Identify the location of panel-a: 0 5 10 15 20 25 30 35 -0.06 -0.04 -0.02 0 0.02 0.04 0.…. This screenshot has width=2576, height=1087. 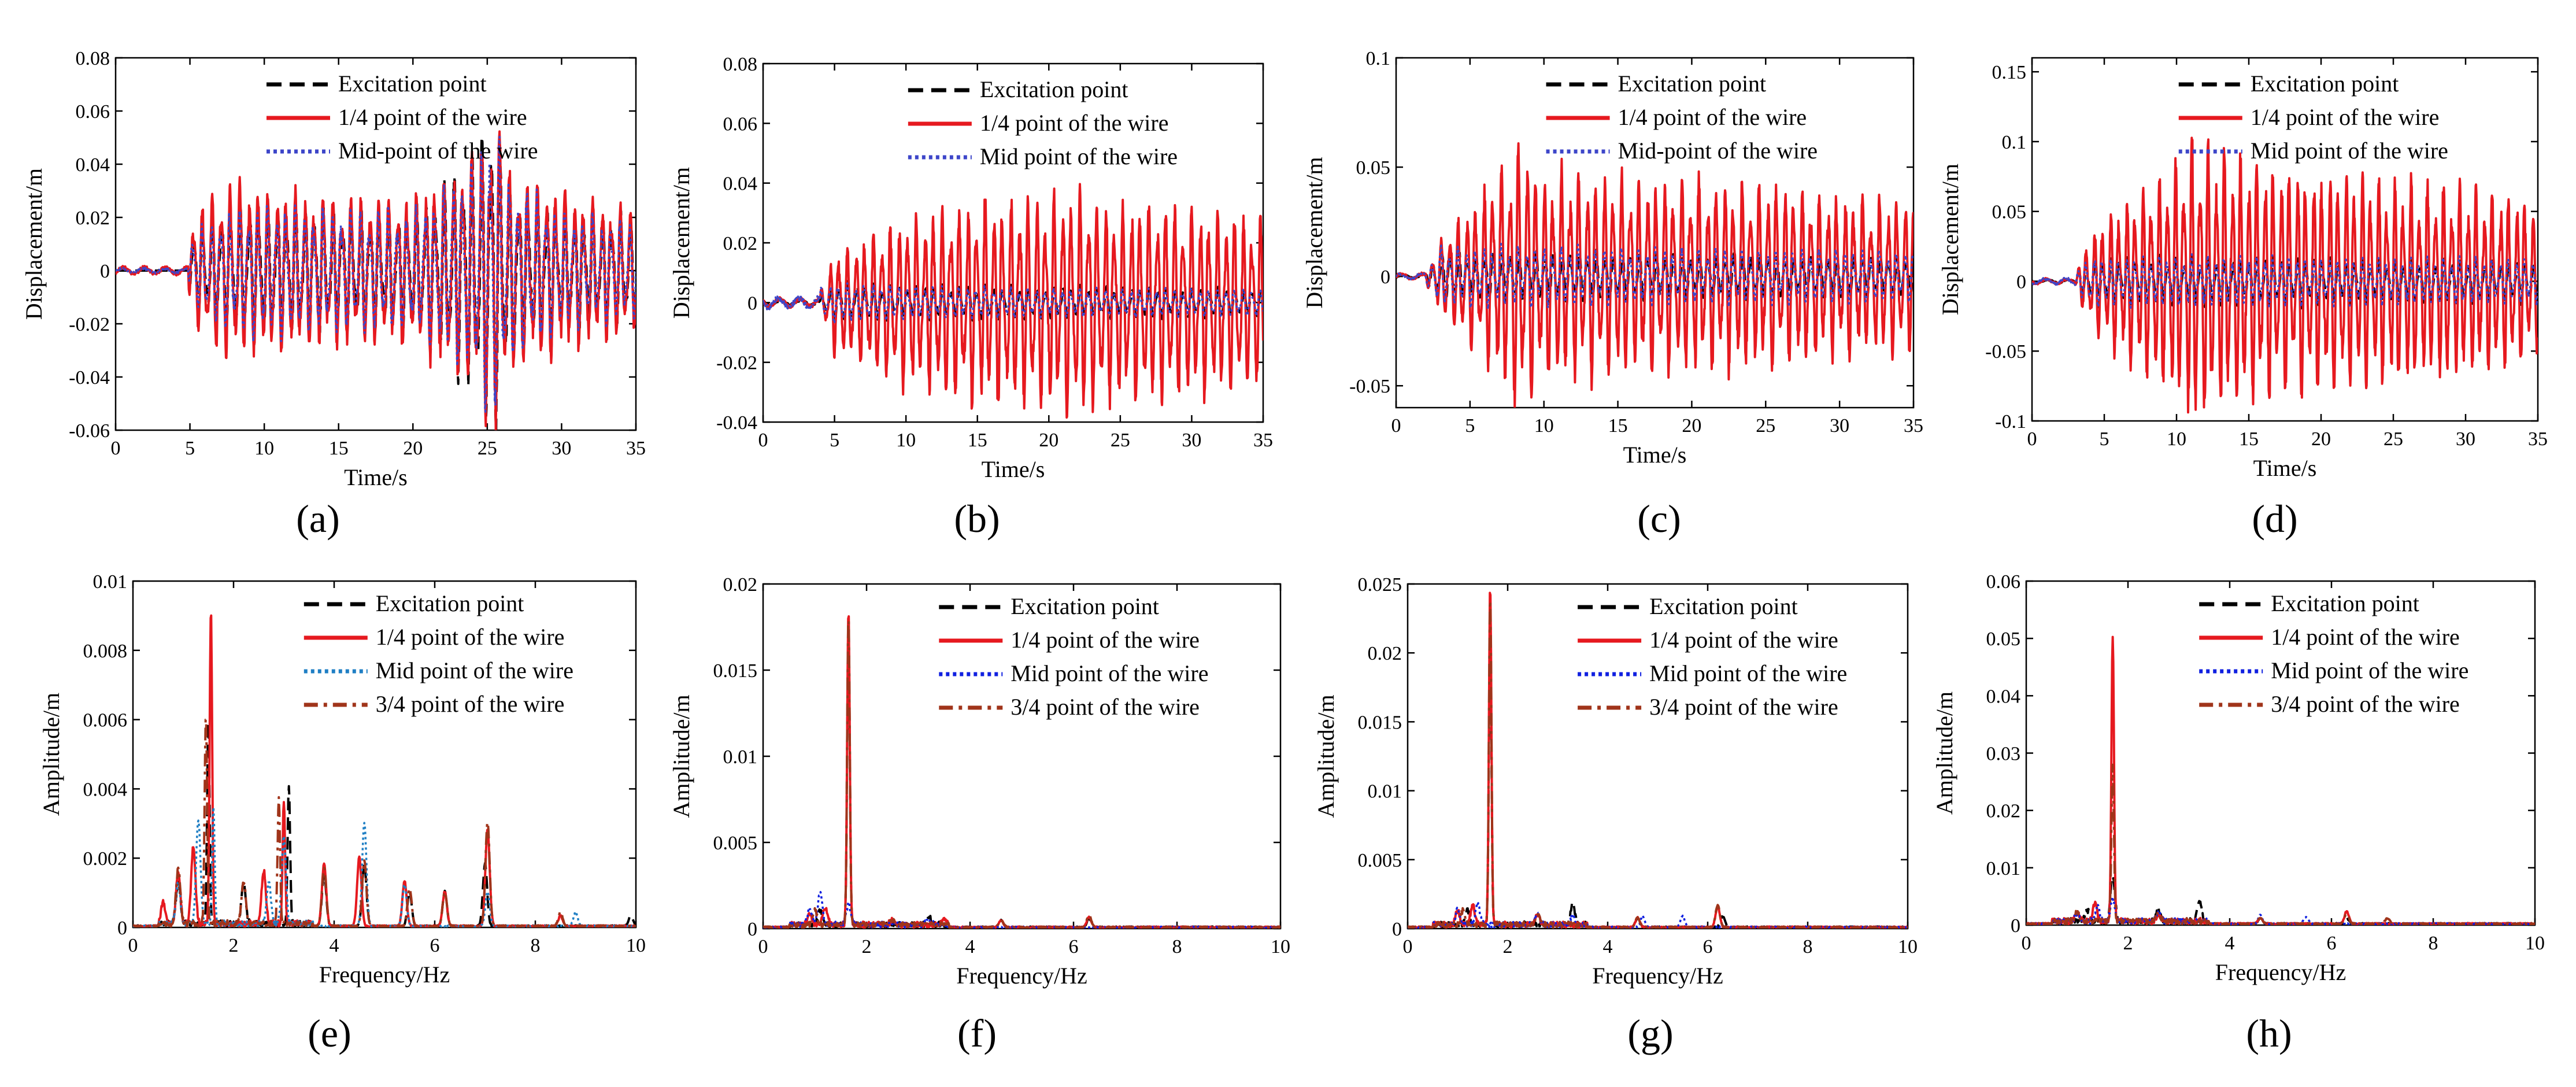
(334, 294).